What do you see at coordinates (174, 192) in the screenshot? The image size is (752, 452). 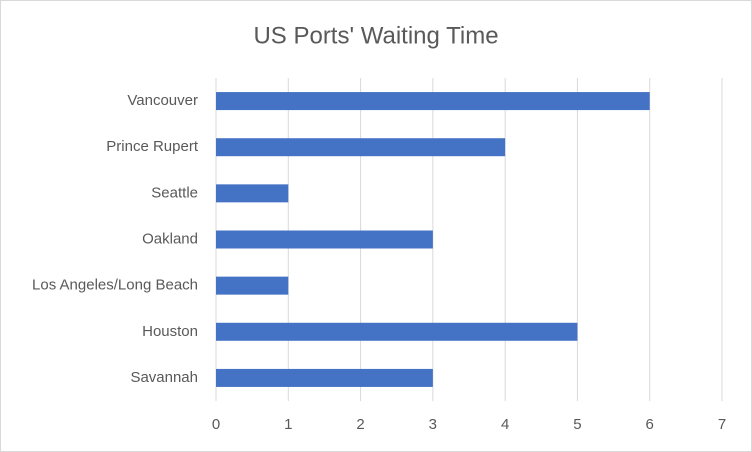 I see `y-tick-label: Seattle` at bounding box center [174, 192].